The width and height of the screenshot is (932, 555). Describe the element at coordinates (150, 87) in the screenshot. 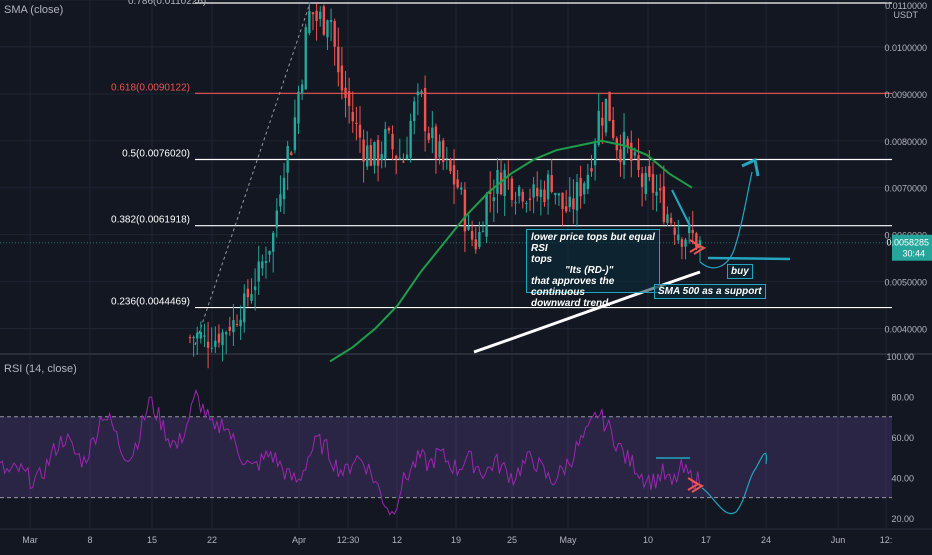

I see `fib-label-0: 0.618(0.0090122)` at that location.